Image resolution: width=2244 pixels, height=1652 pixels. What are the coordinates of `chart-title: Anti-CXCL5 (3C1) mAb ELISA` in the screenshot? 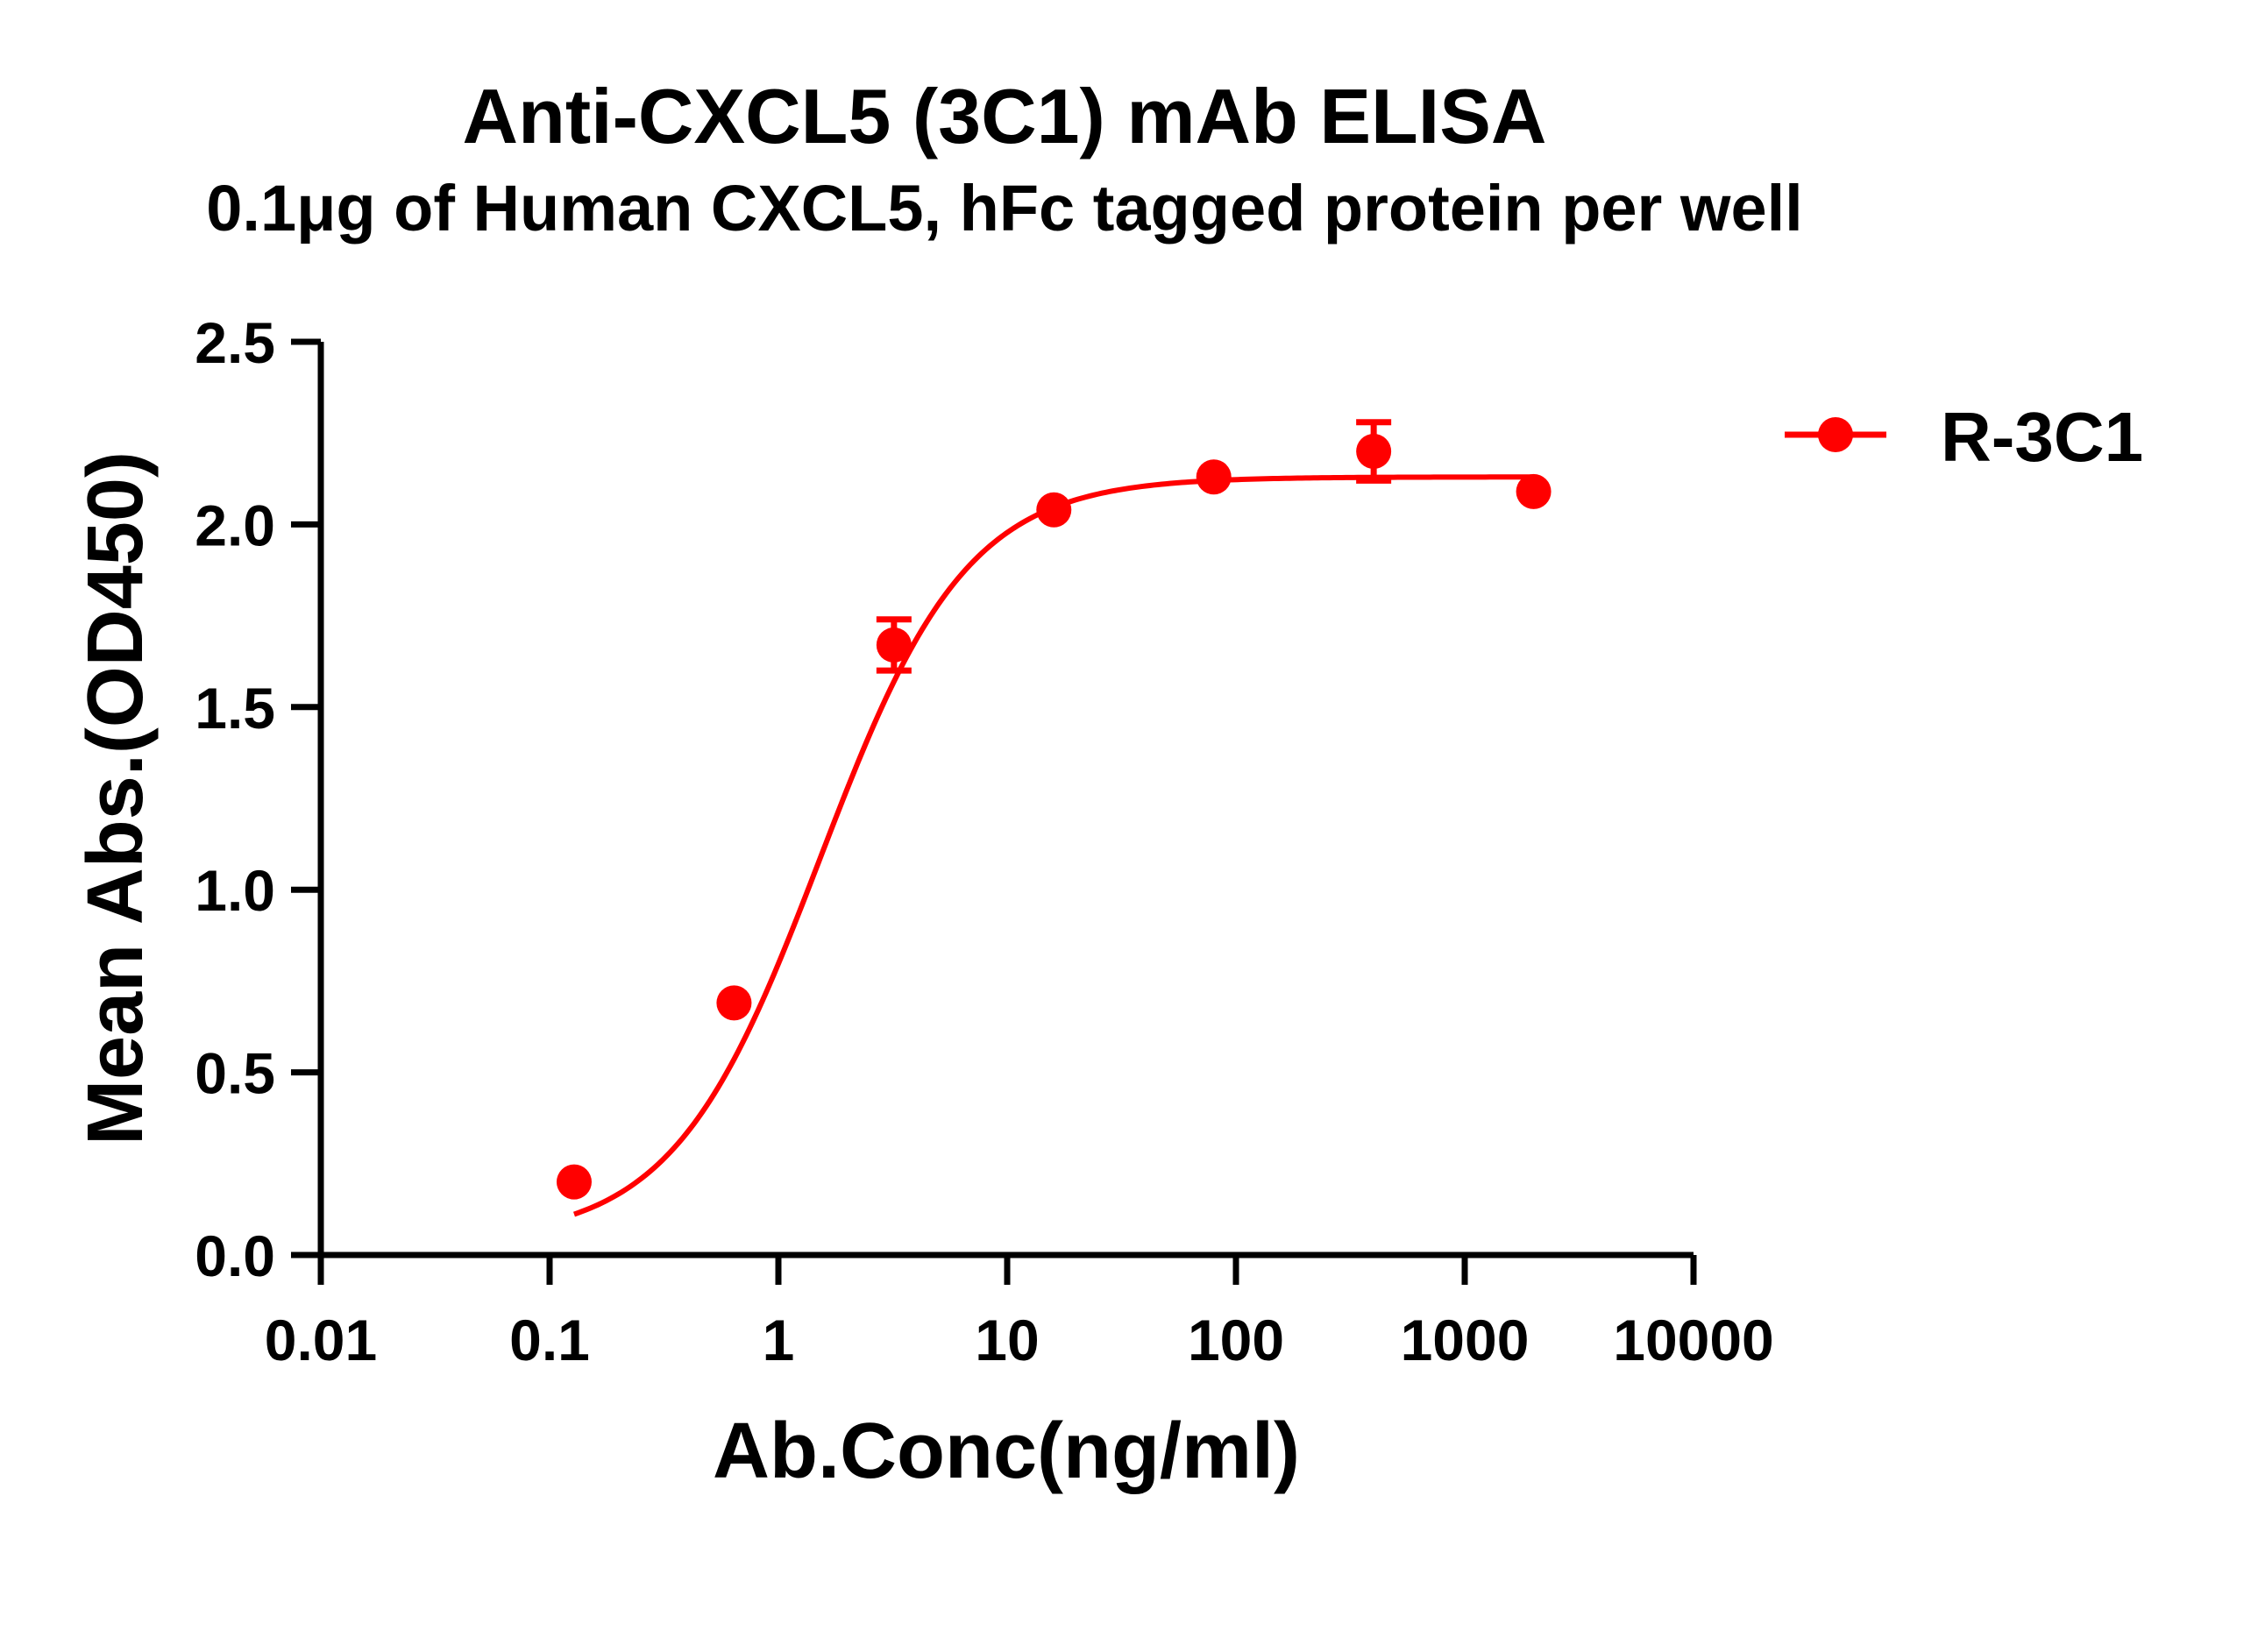 It's located at (1005, 116).